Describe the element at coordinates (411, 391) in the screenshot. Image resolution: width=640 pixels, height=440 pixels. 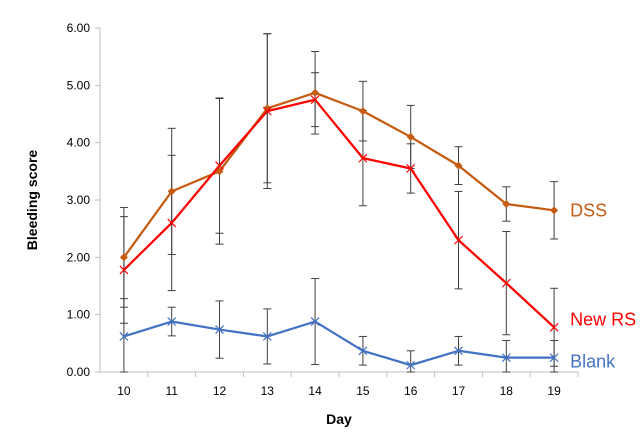
I see `x-tick-label: 16` at that location.